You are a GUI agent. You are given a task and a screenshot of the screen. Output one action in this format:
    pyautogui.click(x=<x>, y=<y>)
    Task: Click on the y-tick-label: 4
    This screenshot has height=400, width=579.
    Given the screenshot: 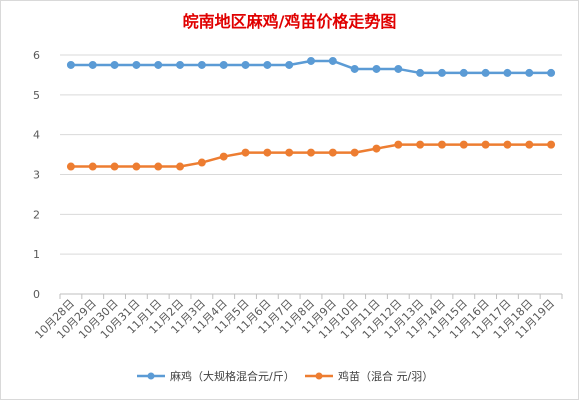 What is the action you would take?
    pyautogui.click(x=36, y=135)
    